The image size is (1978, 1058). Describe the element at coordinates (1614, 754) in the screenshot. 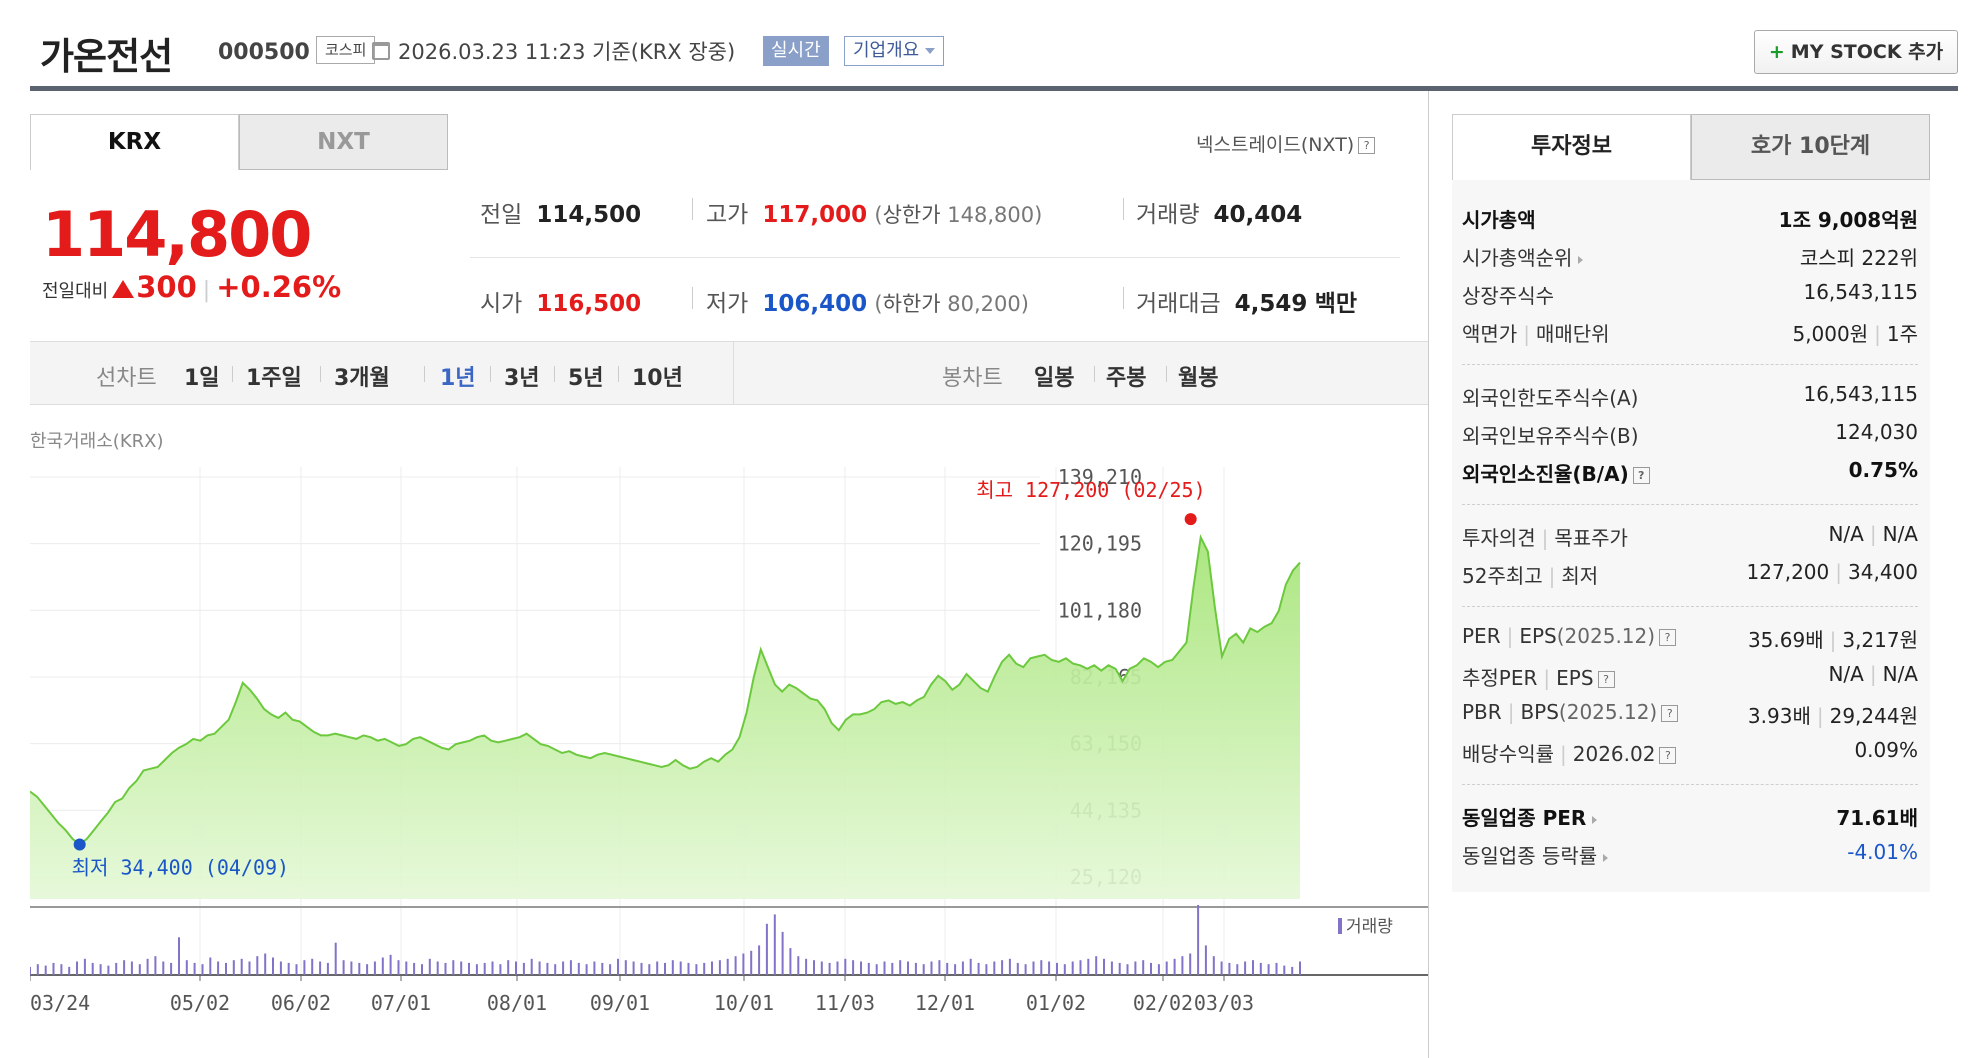

I see `dividend-year: 2026.02` at that location.